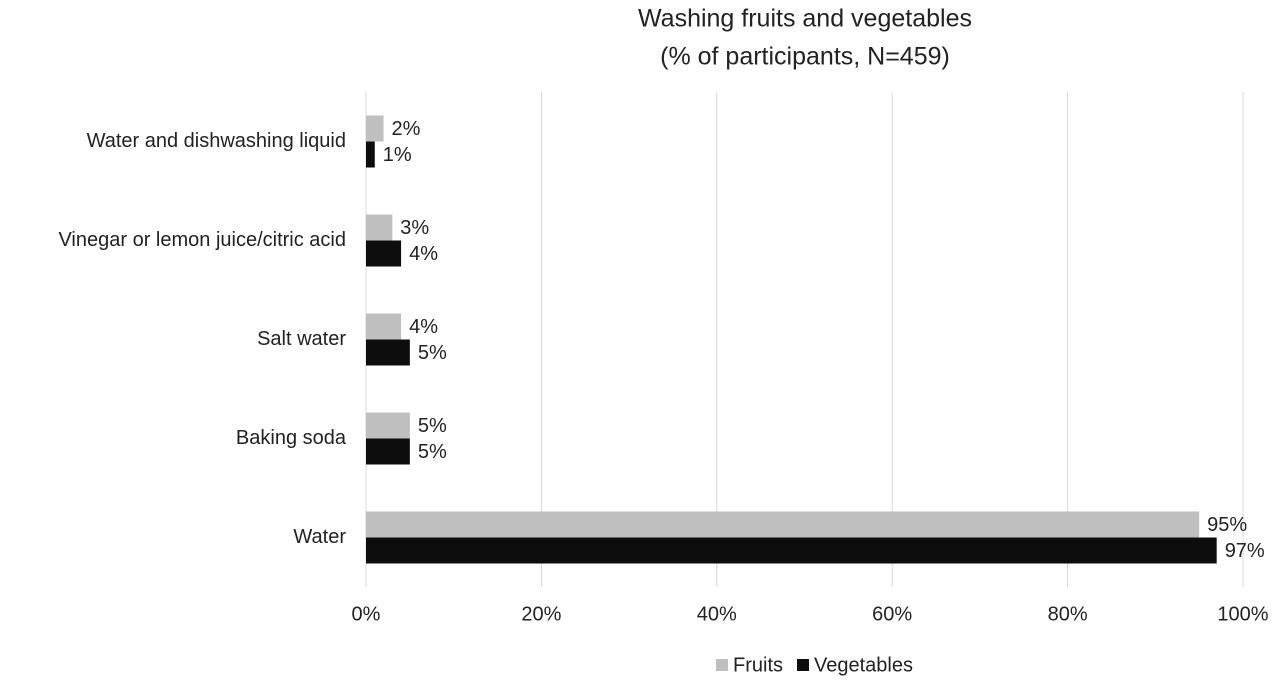 Image resolution: width=1280 pixels, height=689 pixels. Describe the element at coordinates (301, 339) in the screenshot. I see `y-tick-label: Salt water` at that location.